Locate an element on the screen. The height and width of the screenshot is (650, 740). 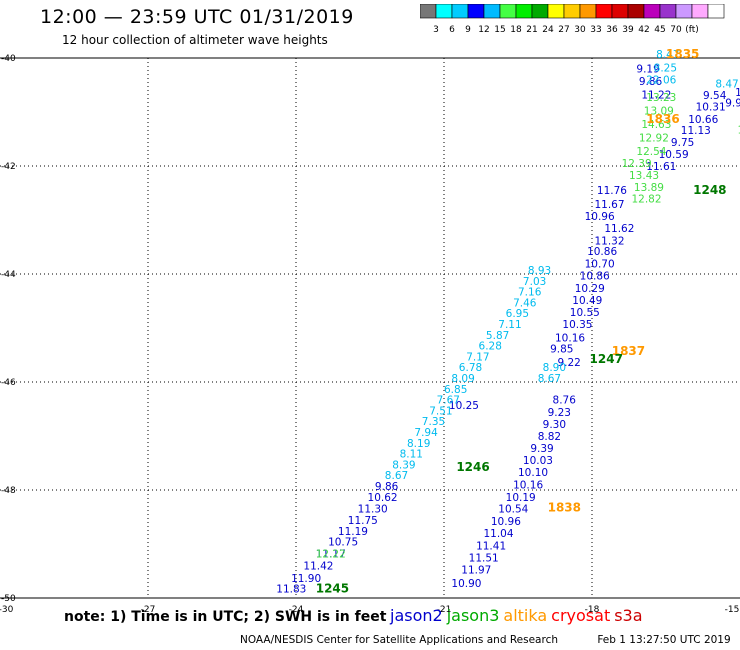
data-label-jason2: 11.90 is located at coordinates (306, 579).